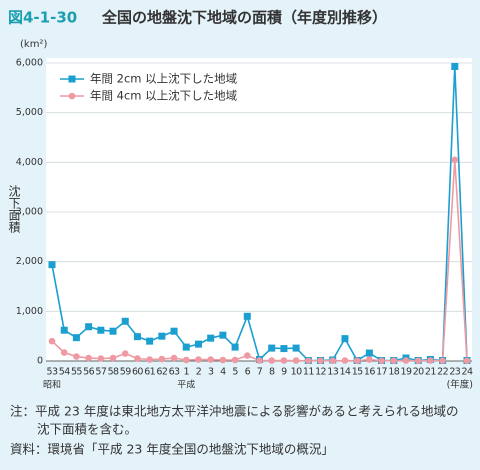 The width and height of the screenshot is (480, 470). I want to click on x-tick-label: 22, so click(442, 372).